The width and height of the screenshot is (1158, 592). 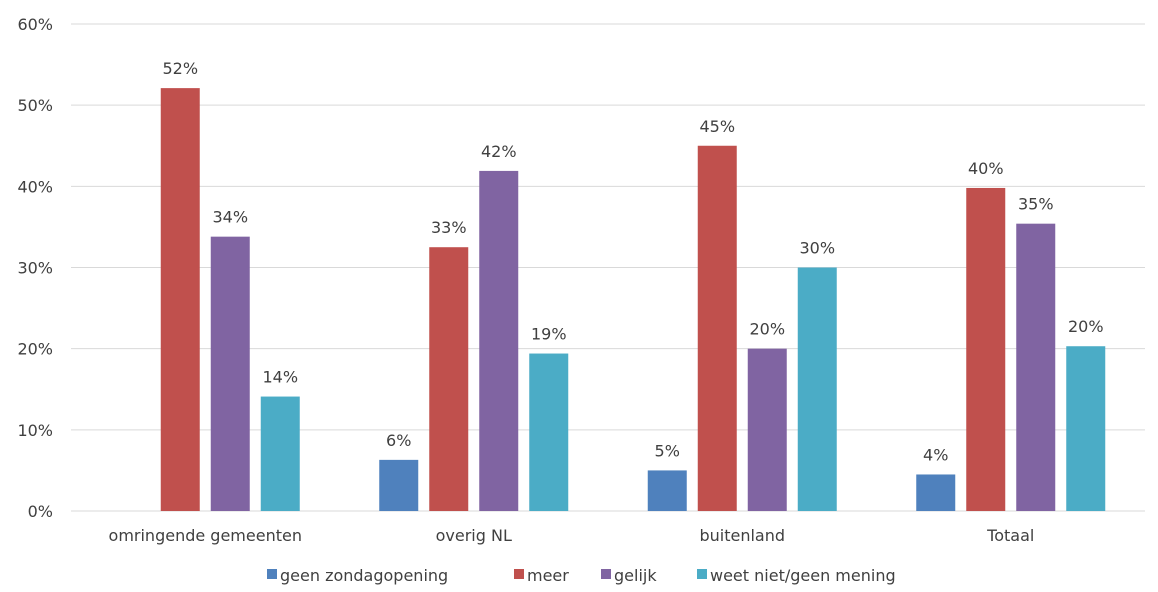 I want to click on y-tick-label: 50%, so click(x=35, y=105).